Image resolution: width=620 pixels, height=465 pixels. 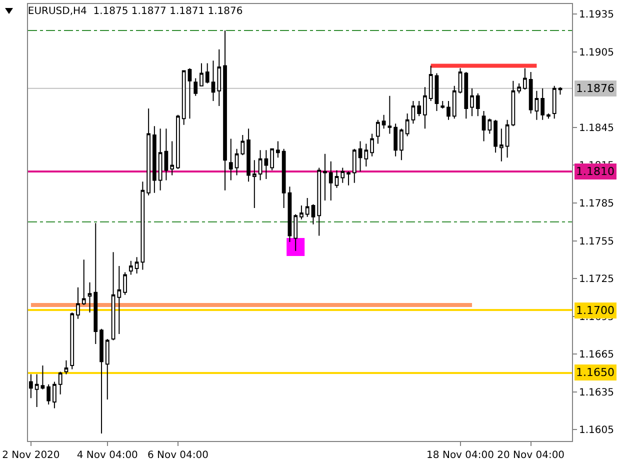 What do you see at coordinates (595, 171) in the screenshot?
I see `ref-line-label: 1.1810` at bounding box center [595, 171].